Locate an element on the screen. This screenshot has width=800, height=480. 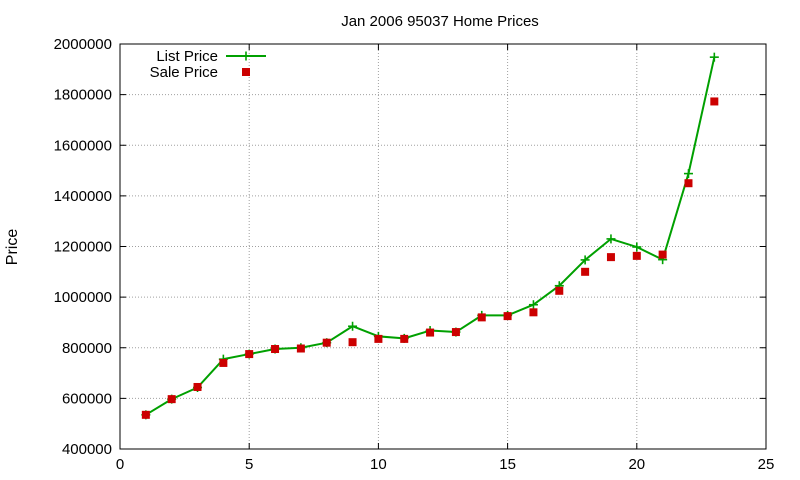
x-tick-label: 20 is located at coordinates (636, 464).